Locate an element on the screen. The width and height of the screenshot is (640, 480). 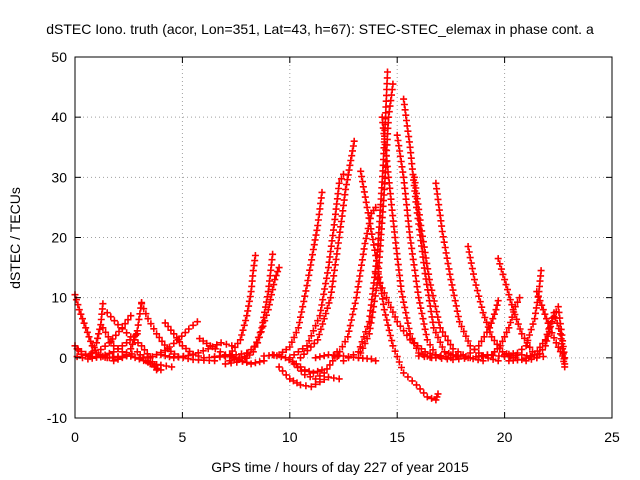
y-tick-label: 10 is located at coordinates (59, 298).